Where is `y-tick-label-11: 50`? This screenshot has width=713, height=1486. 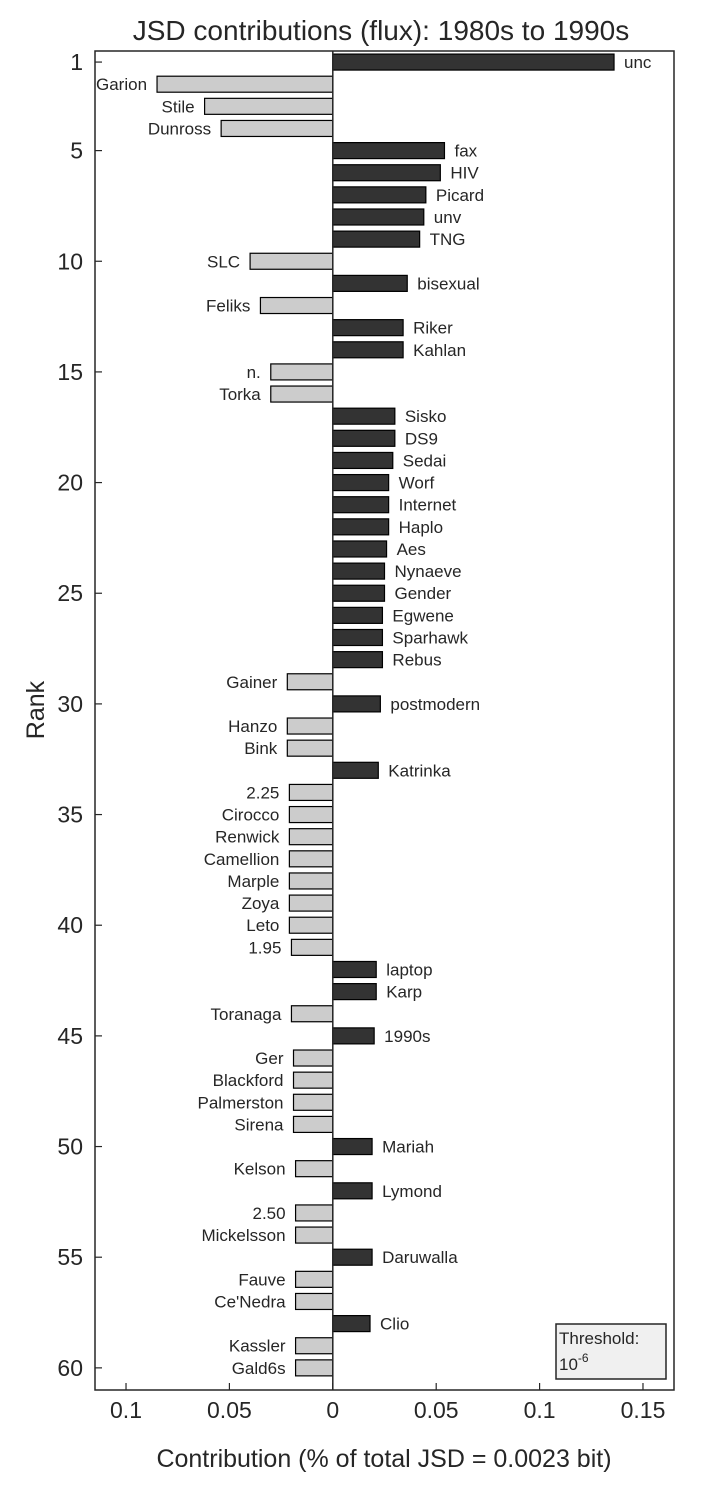
y-tick-label-11: 50 is located at coordinates (70, 1147).